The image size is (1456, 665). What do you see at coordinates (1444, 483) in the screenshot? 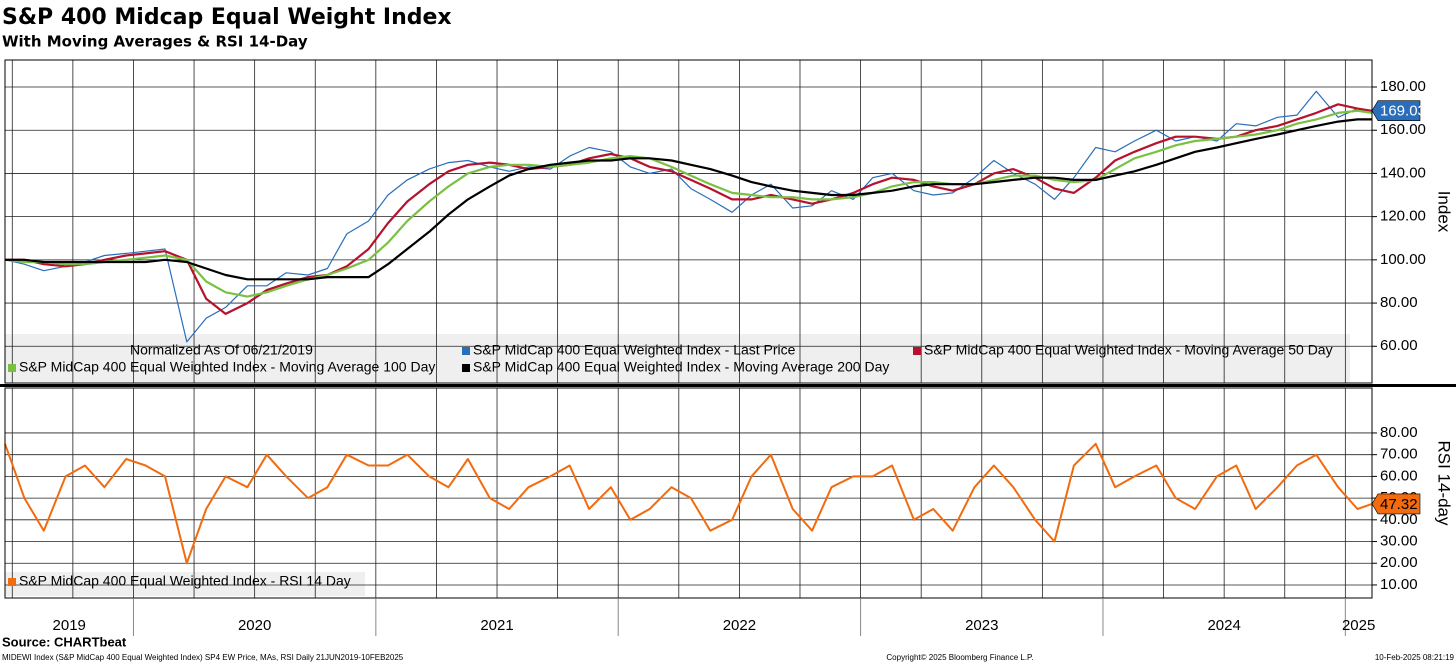
I see `y-axis-label: RSI 14-day` at bounding box center [1444, 483].